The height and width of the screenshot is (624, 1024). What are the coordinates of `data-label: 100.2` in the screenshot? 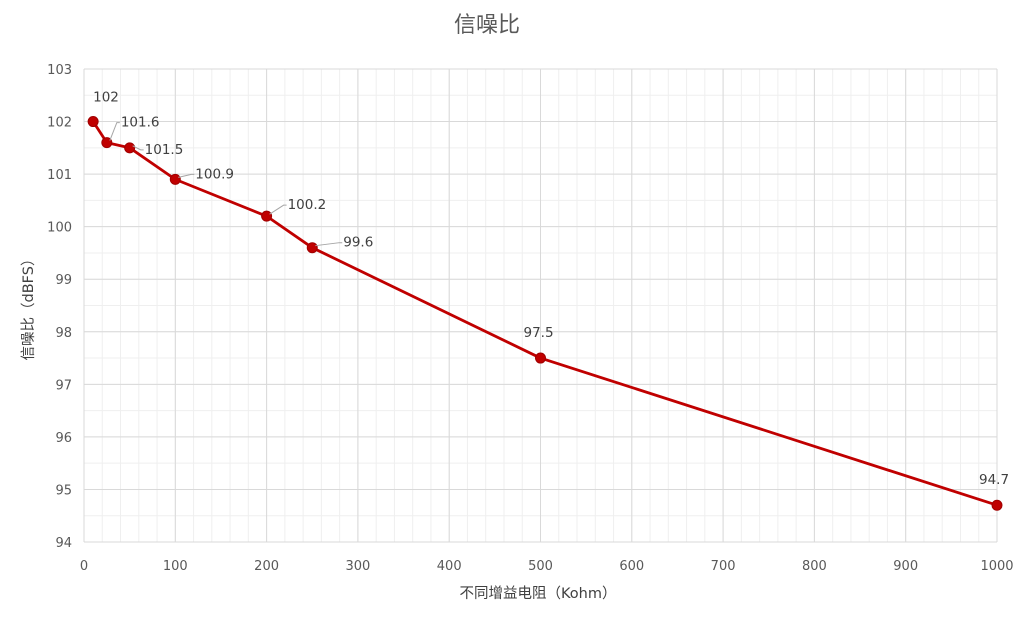 It's located at (307, 205).